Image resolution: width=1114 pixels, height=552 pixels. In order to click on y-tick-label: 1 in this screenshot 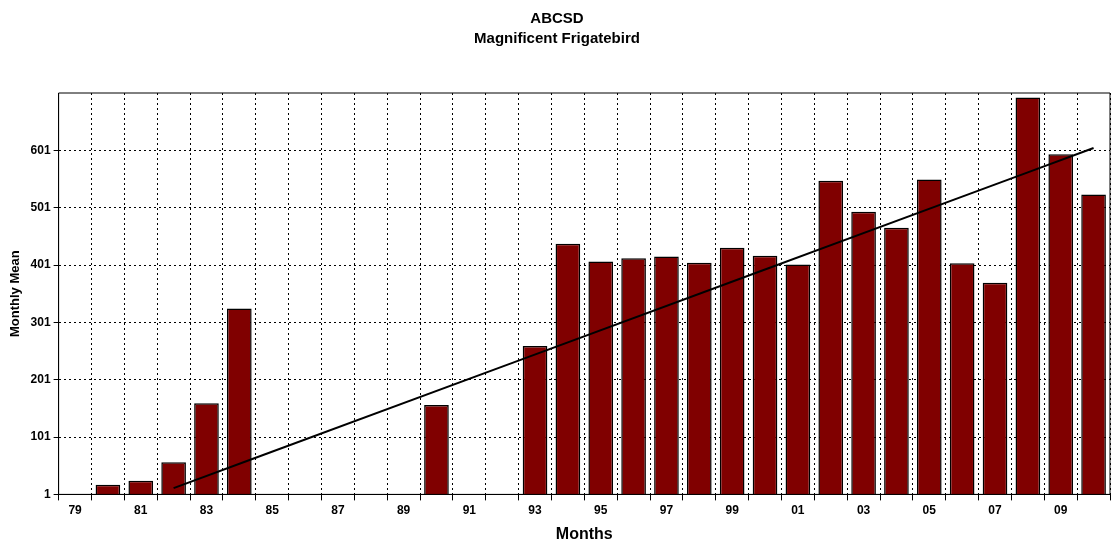, I will do `click(47, 493)`.